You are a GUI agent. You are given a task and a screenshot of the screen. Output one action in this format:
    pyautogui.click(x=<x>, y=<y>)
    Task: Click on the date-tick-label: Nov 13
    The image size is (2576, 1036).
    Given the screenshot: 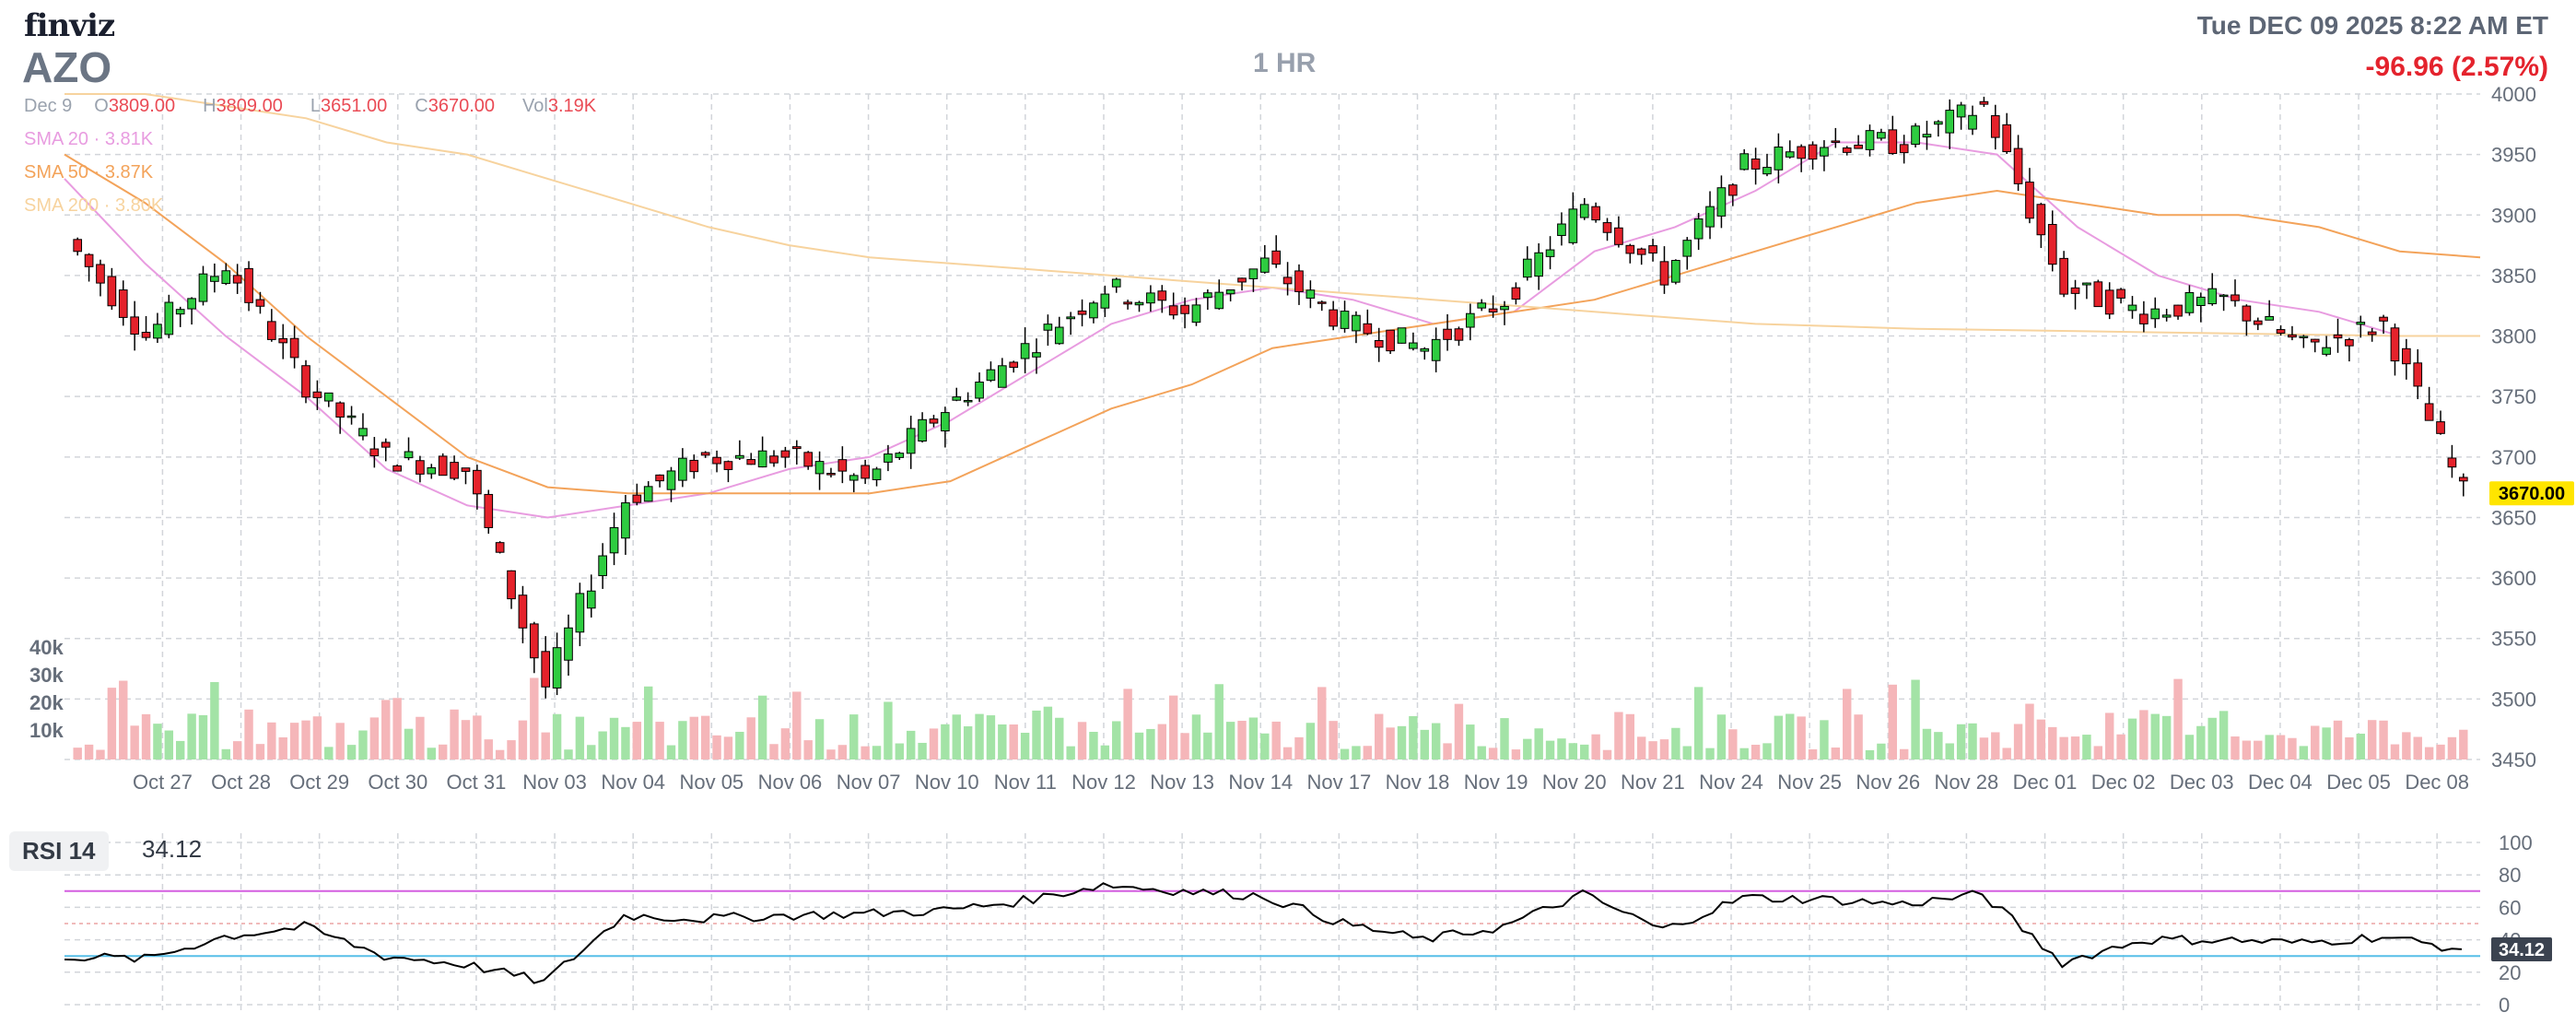 What is the action you would take?
    pyautogui.click(x=1182, y=782)
    